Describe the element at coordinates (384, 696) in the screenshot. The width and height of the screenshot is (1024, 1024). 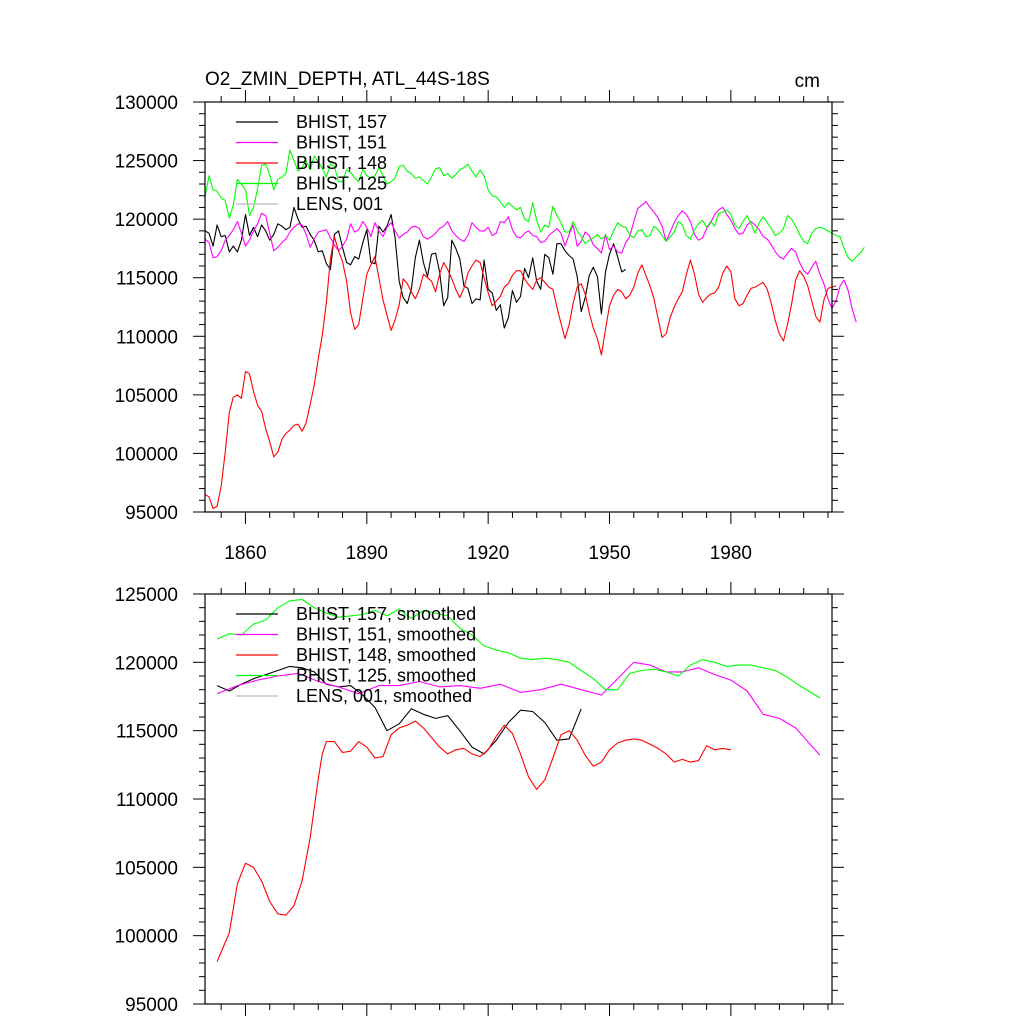
I see `legend-label: LENS, 001, smoothed` at that location.